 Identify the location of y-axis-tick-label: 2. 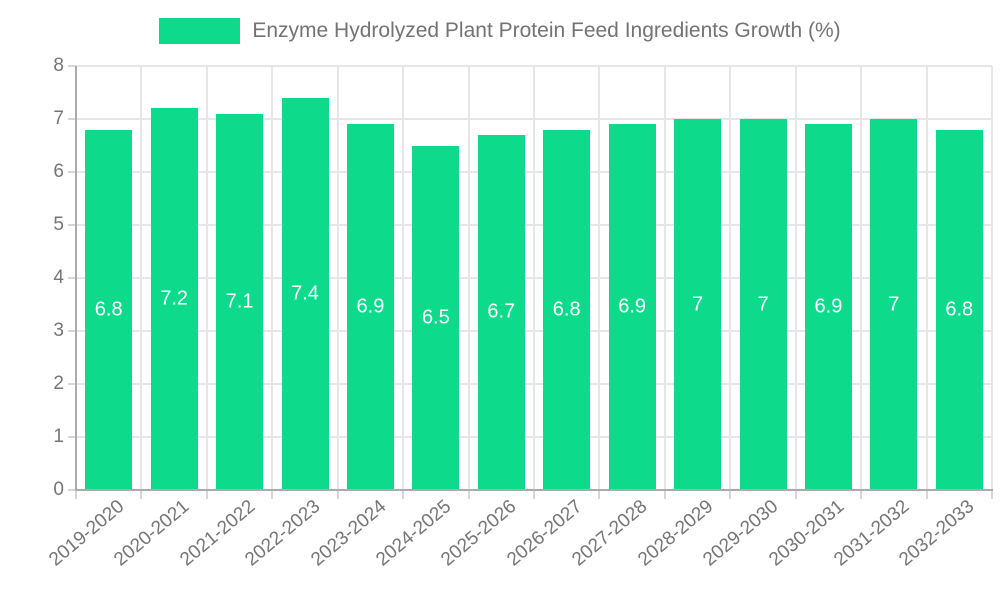
(58, 383).